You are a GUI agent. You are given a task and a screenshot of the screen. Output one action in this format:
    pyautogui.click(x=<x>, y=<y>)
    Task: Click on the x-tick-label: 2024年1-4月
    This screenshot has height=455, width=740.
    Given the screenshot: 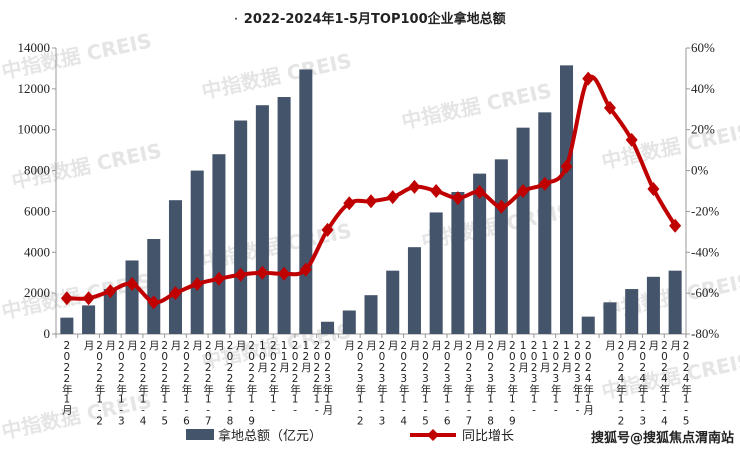 What is the action you would take?
    pyautogui.click(x=659, y=383)
    